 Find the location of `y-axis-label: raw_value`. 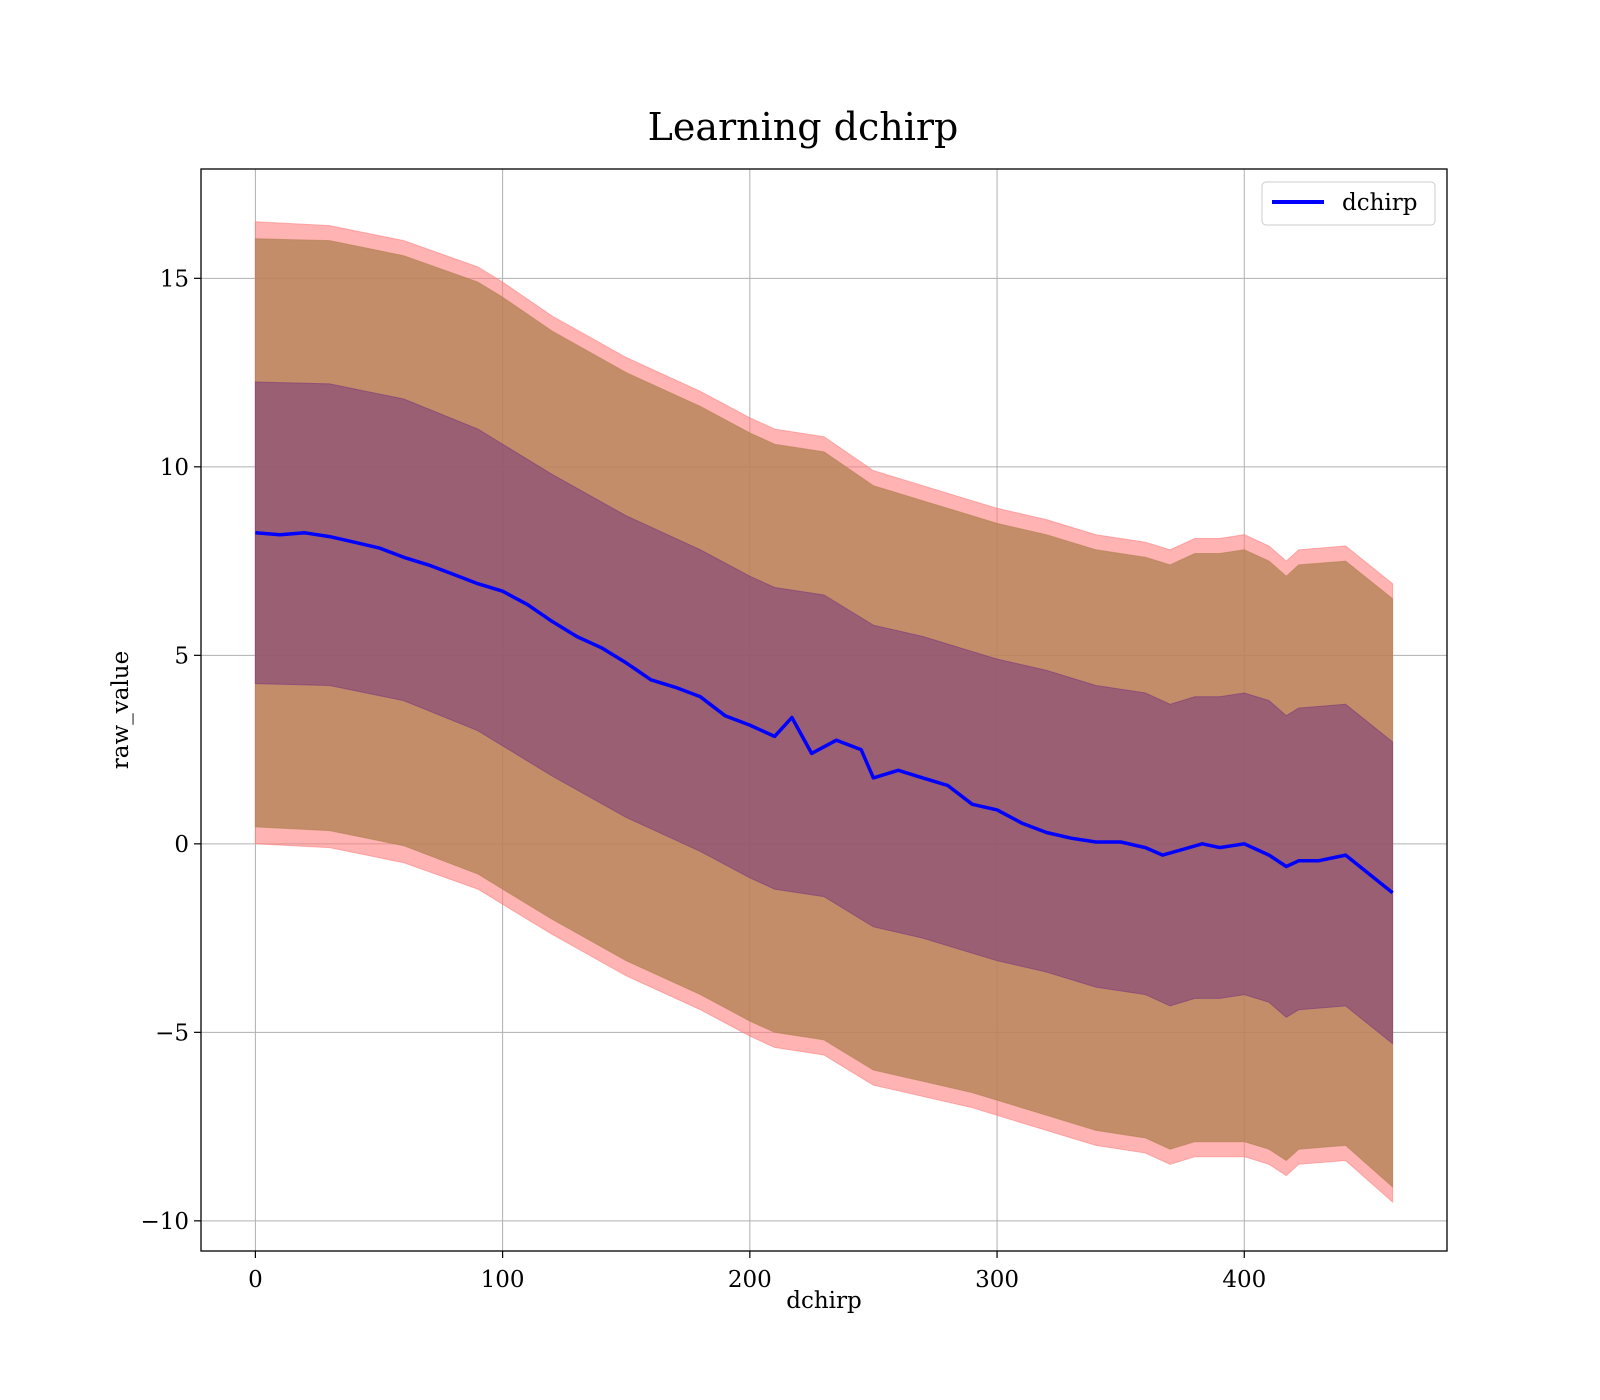

y-axis-label: raw_value is located at coordinates (121, 710).